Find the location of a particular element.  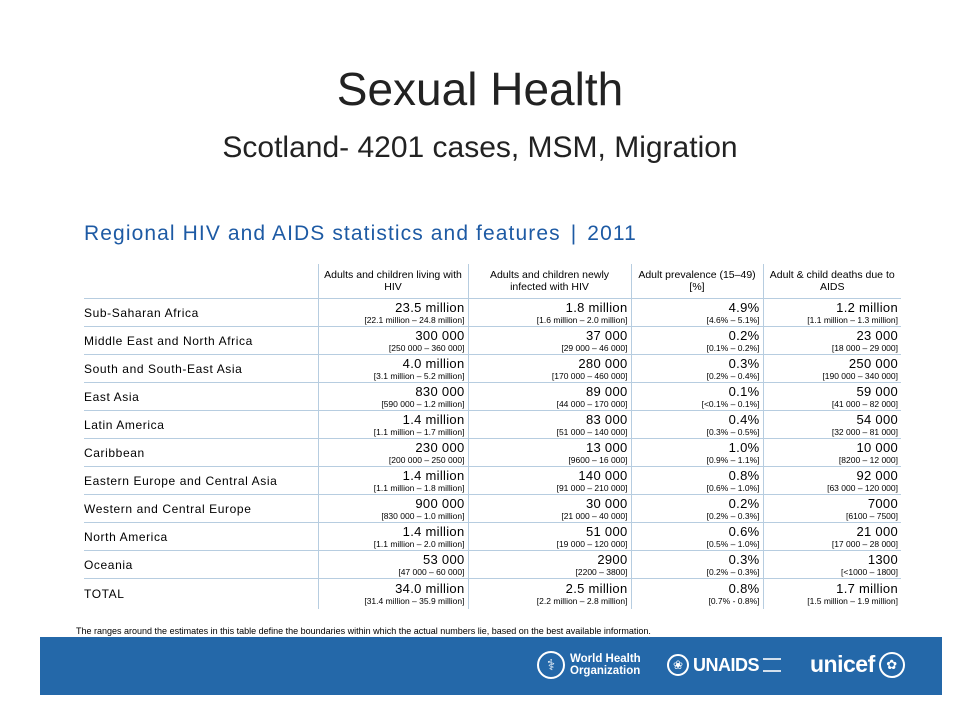

stat-cell: 830 000 [590 000 – 1.2 million] is located at coordinates (392, 396).